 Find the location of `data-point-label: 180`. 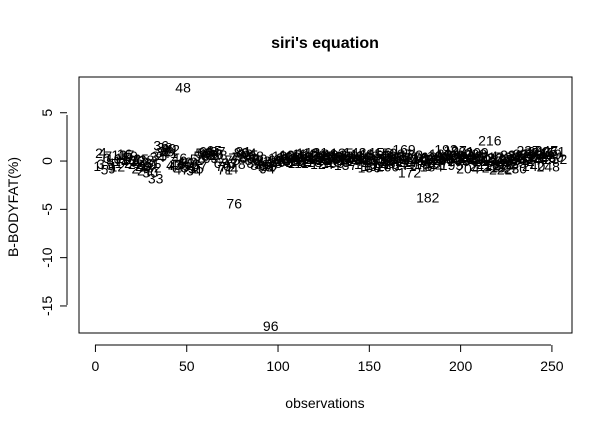

data-point-label: 180 is located at coordinates (424, 158).